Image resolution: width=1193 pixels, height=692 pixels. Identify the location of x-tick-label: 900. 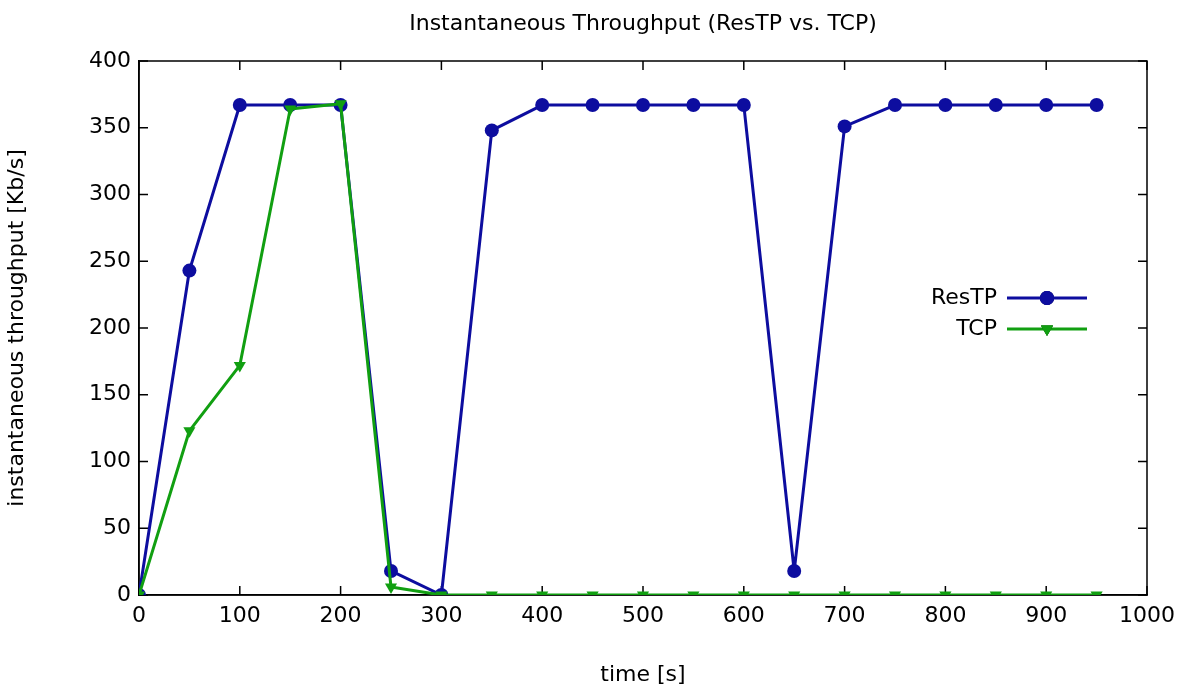
(1046, 614).